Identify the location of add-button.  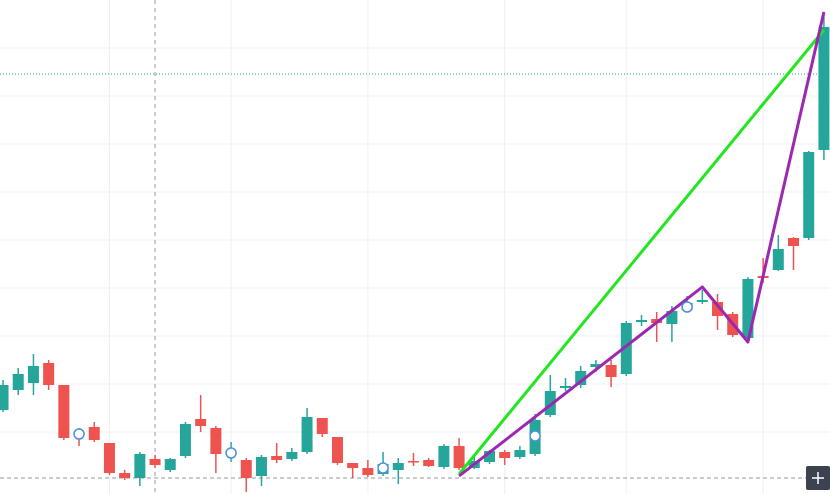
(818, 478).